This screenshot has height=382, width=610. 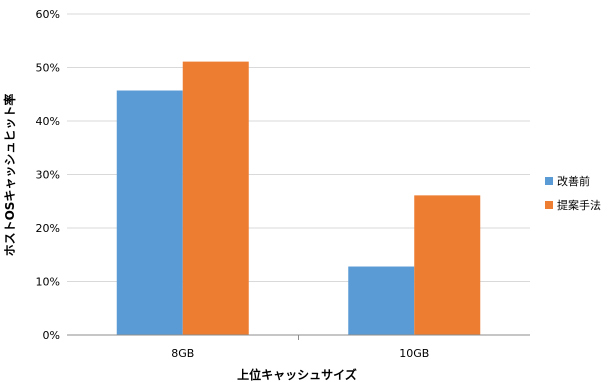 I want to click on x-tick-label: 10GB, so click(x=414, y=353).